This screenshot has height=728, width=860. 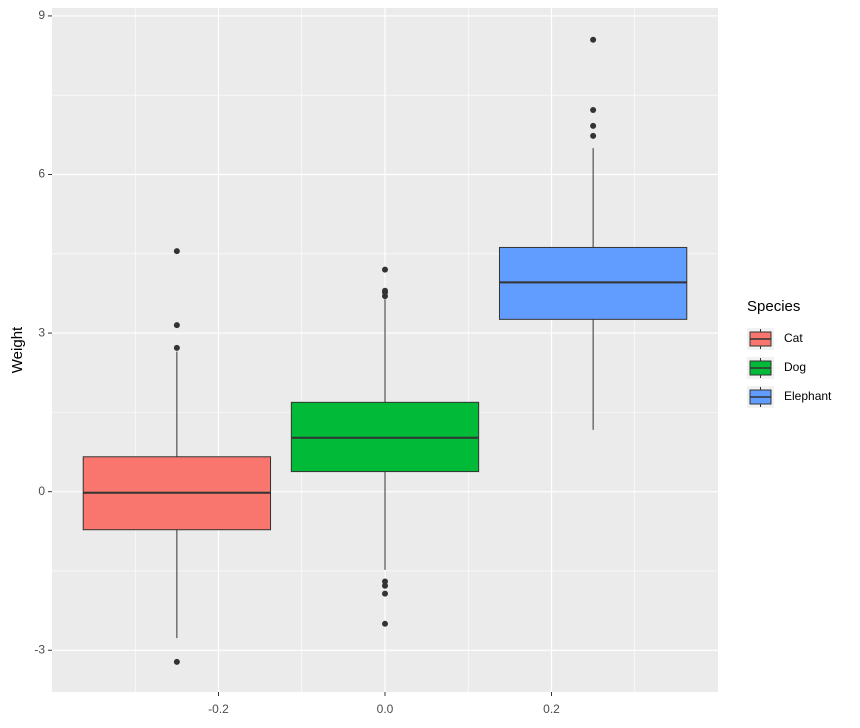 I want to click on x-tick-label: -0.2, so click(x=218, y=709).